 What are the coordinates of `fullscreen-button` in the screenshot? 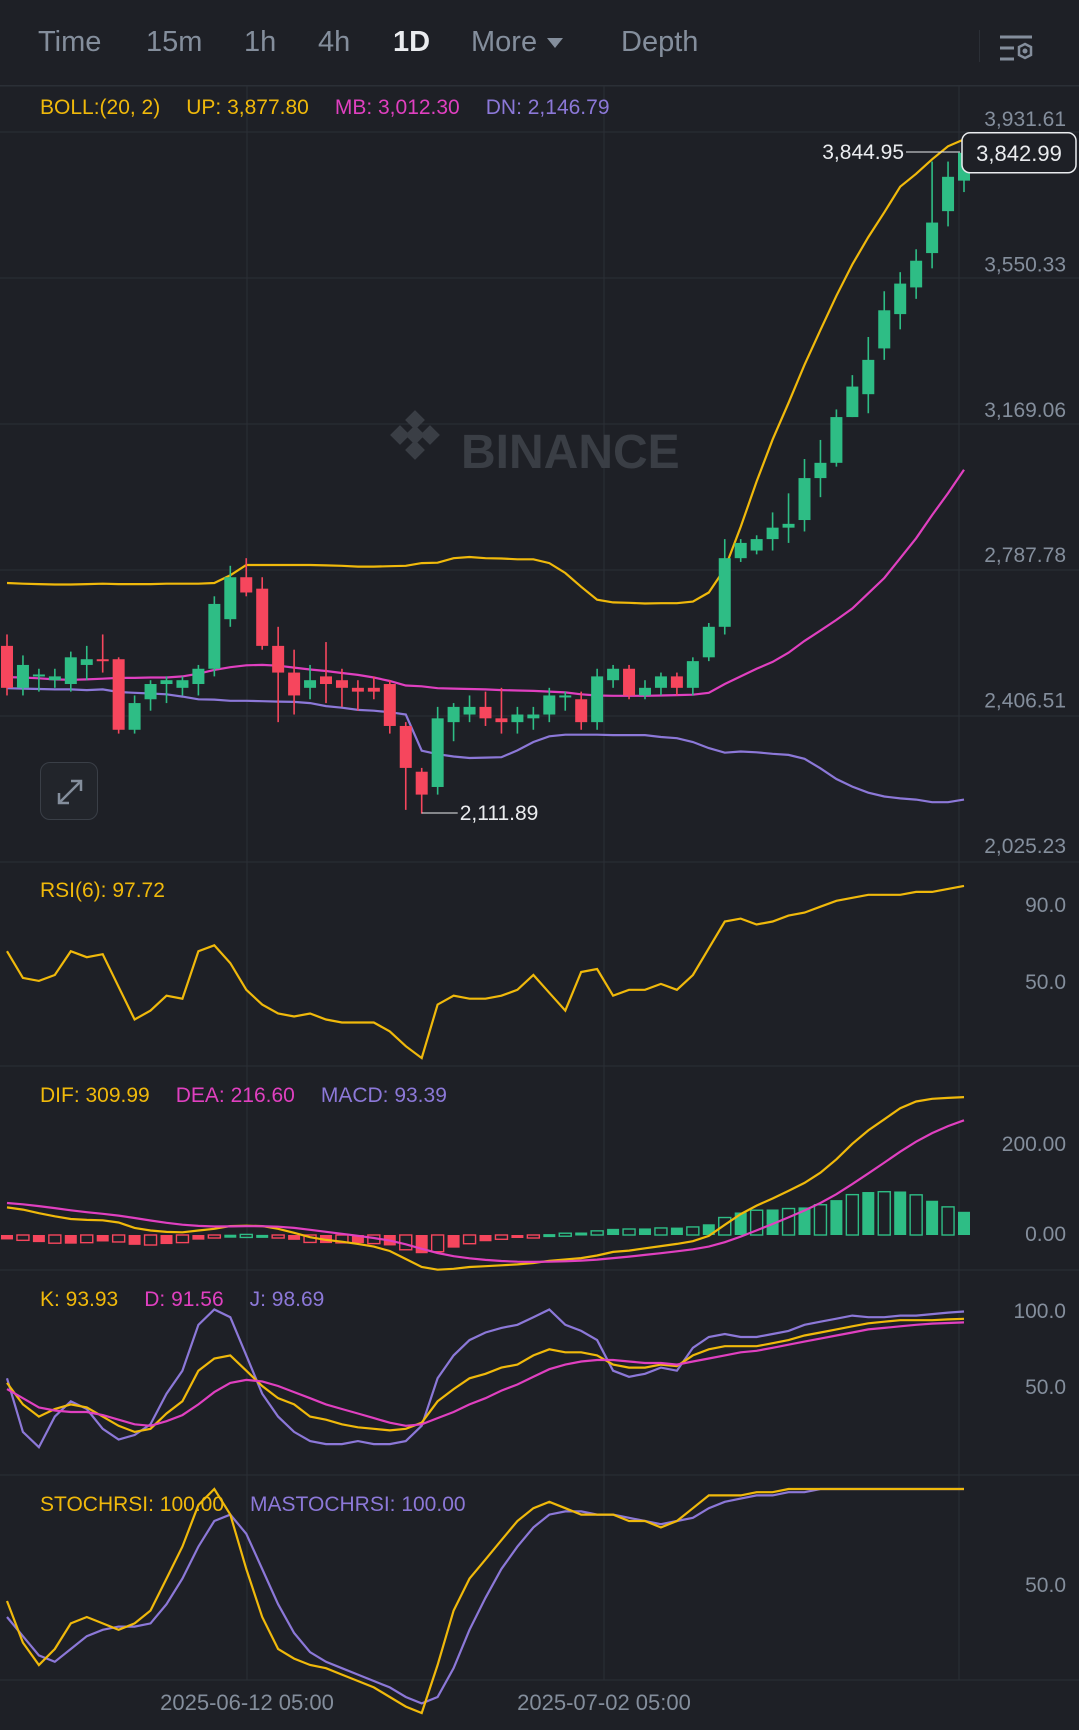 It's located at (69, 791).